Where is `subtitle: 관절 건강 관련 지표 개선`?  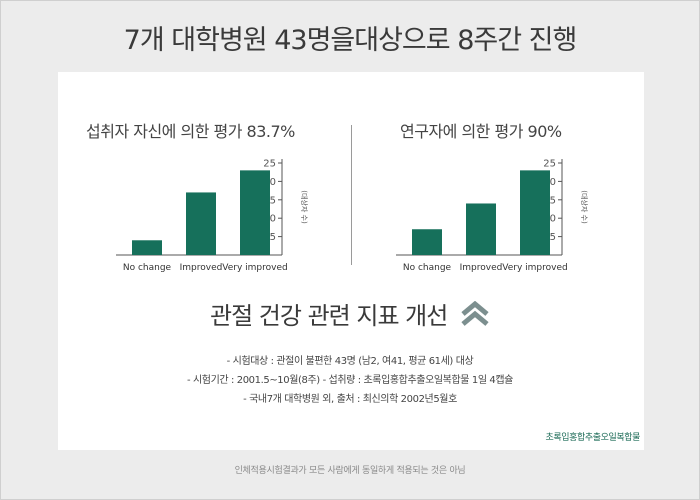
subtitle: 관절 건강 관련 지표 개선 is located at coordinates (350, 313).